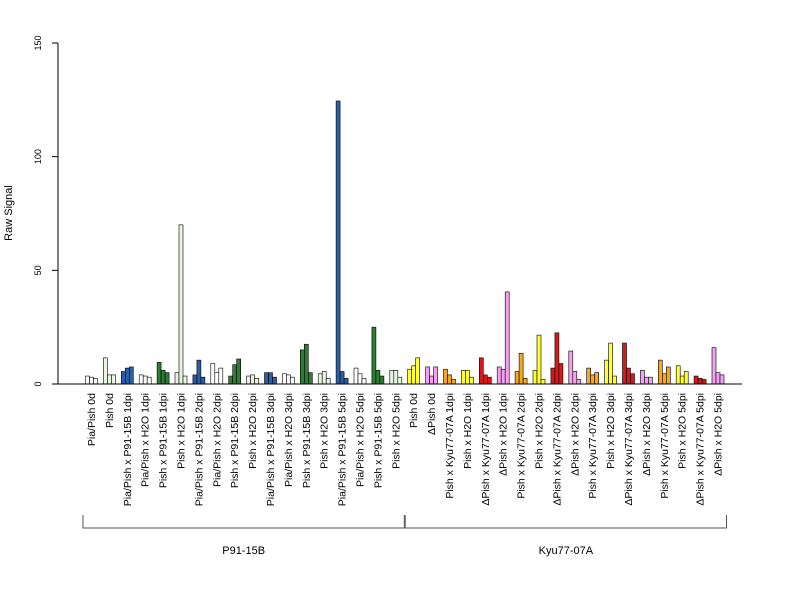 This screenshot has width=800, height=600. What do you see at coordinates (468, 431) in the screenshot?
I see `x-tick-label: Pish x H2O 1dpi` at bounding box center [468, 431].